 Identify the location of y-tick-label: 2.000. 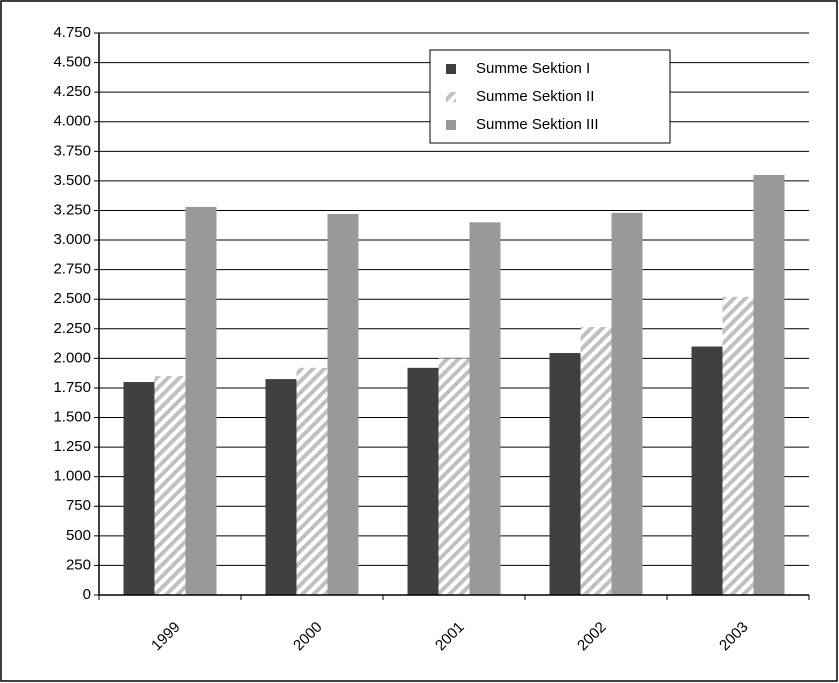
(72, 357).